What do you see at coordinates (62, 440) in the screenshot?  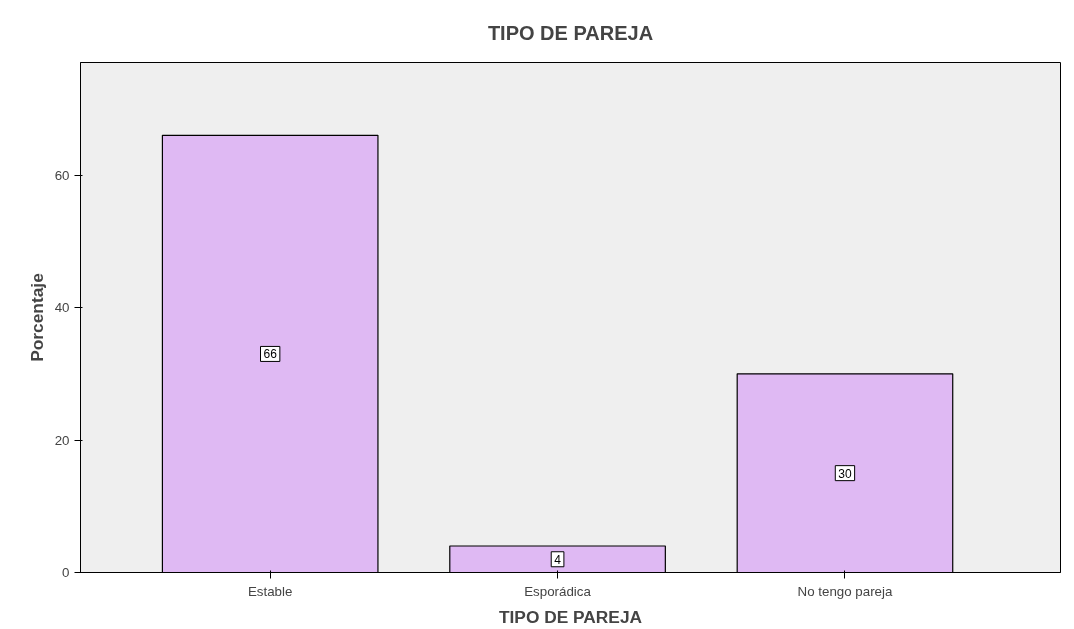 I see `y-tick-label: 20` at bounding box center [62, 440].